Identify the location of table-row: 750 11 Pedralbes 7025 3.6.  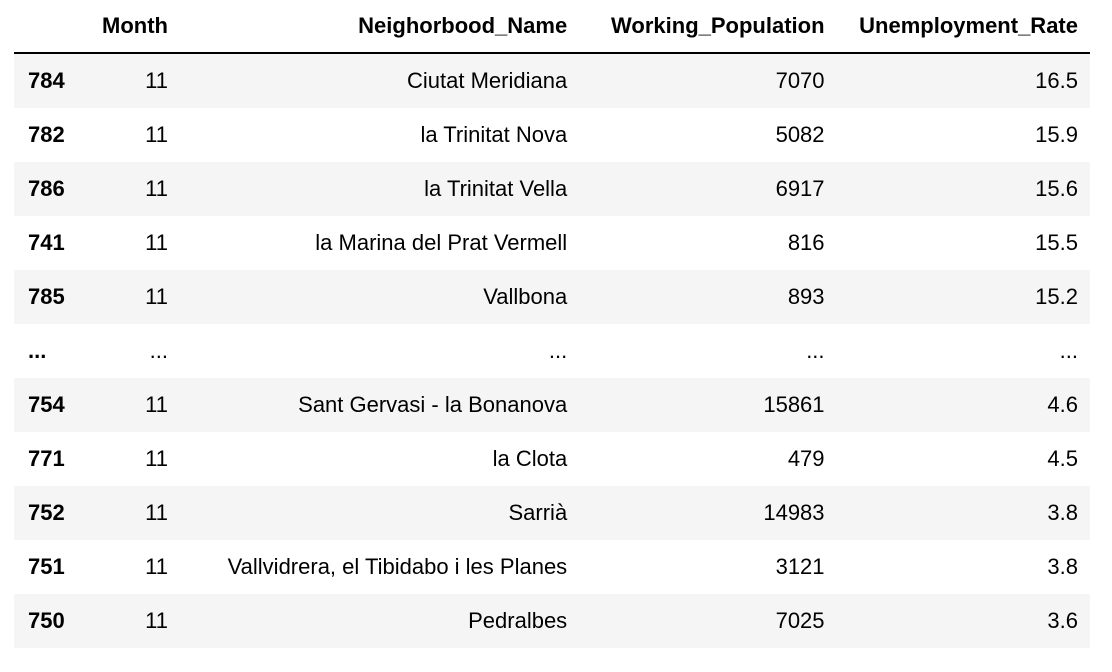
(552, 621).